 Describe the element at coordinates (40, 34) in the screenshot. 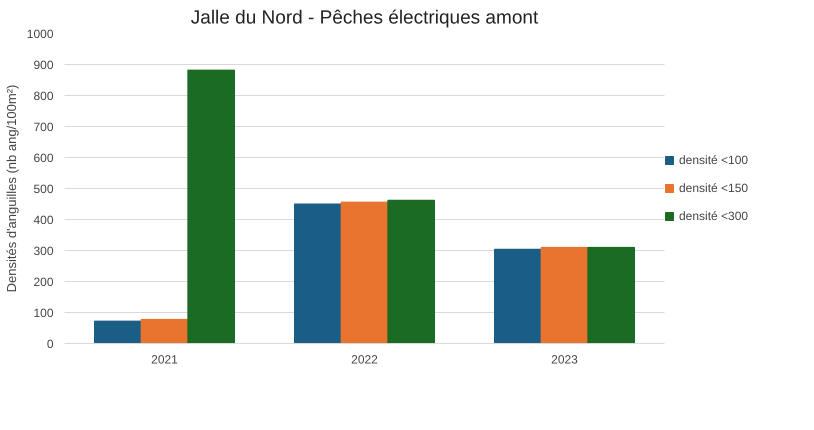

I see `y-tick-label: 1000` at that location.